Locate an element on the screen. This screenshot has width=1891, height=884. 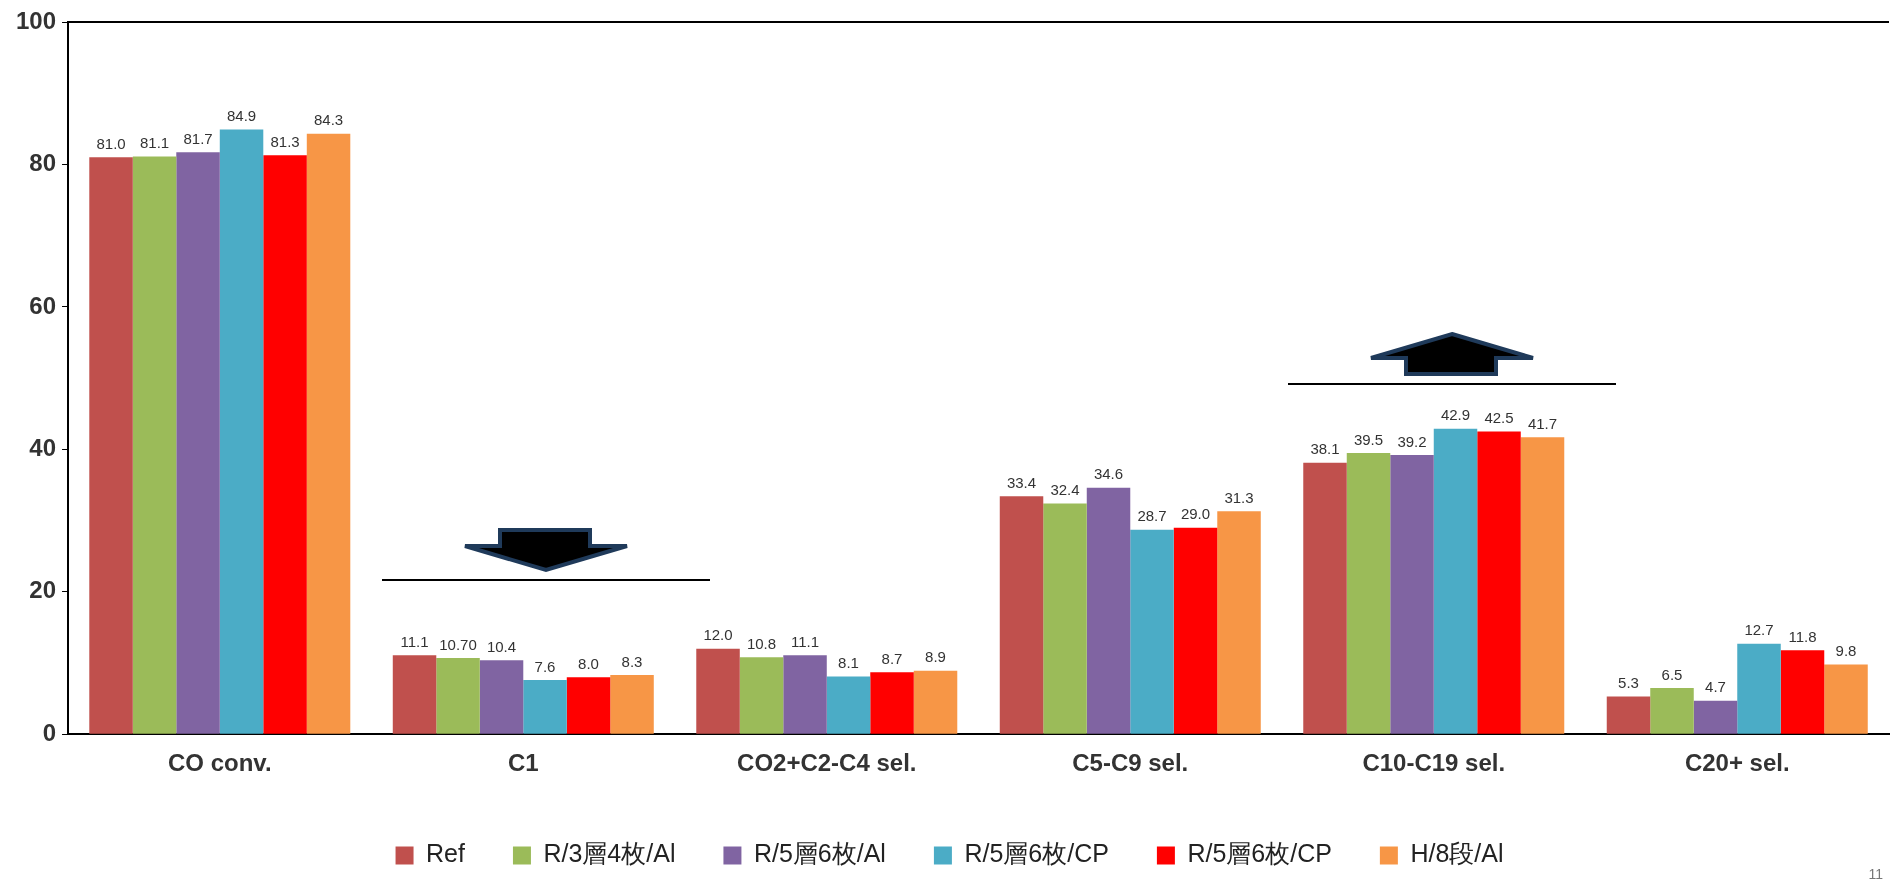
data-label: 8.3 is located at coordinates (632, 661).